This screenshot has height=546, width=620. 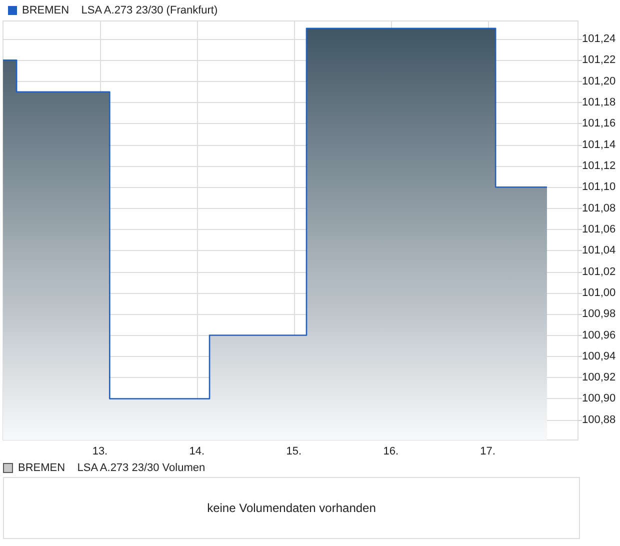 What do you see at coordinates (599, 166) in the screenshot?
I see `y-tick-label: 101,12` at bounding box center [599, 166].